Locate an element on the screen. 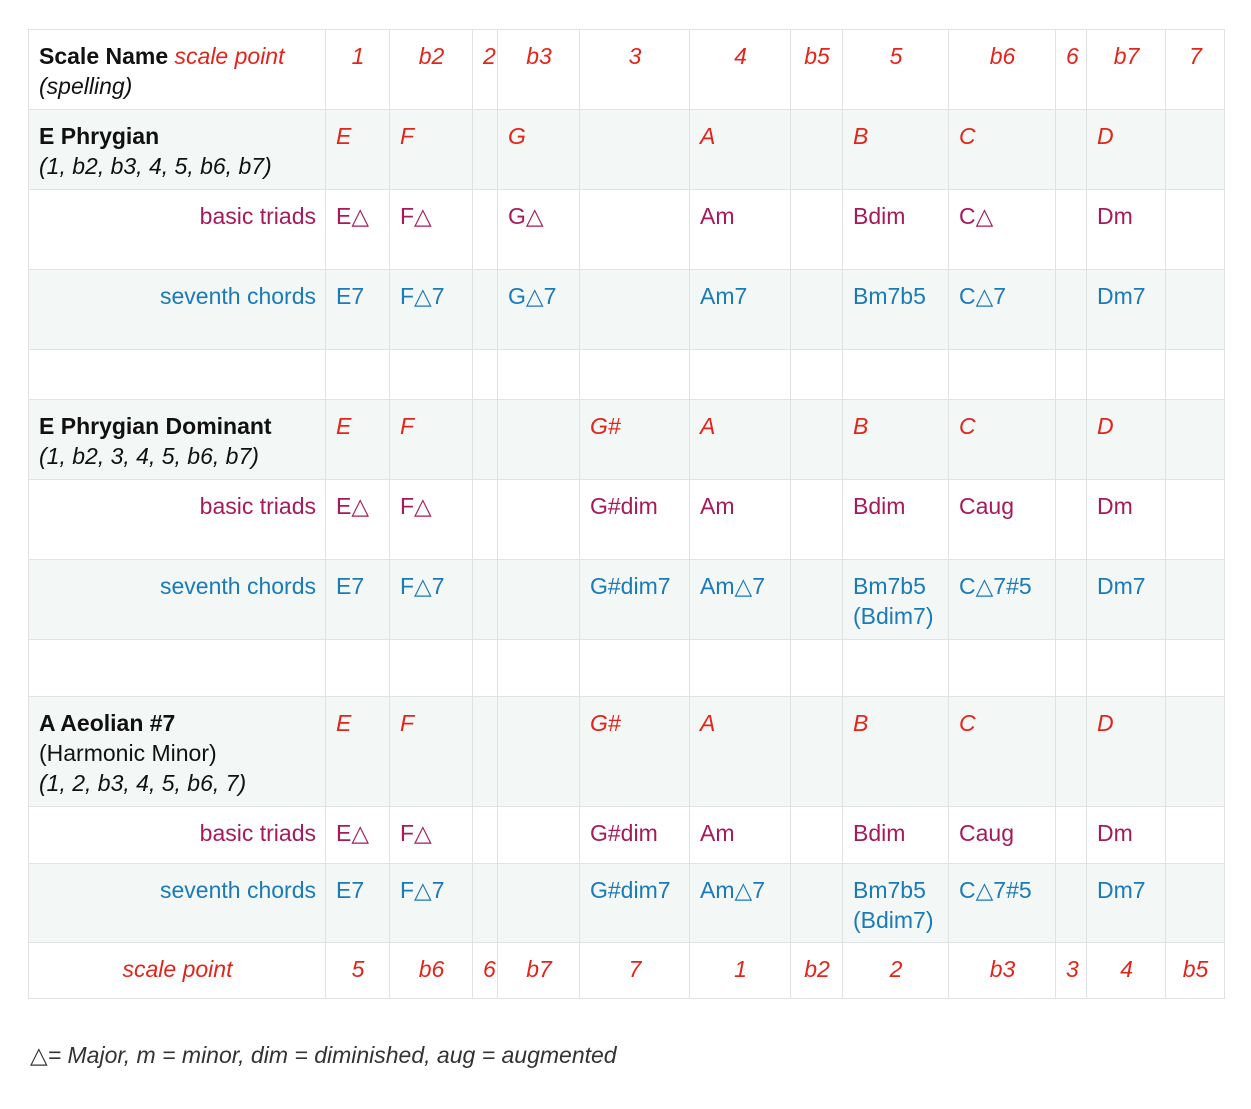 The height and width of the screenshot is (1109, 1251). scale-note: F is located at coordinates (431, 751).